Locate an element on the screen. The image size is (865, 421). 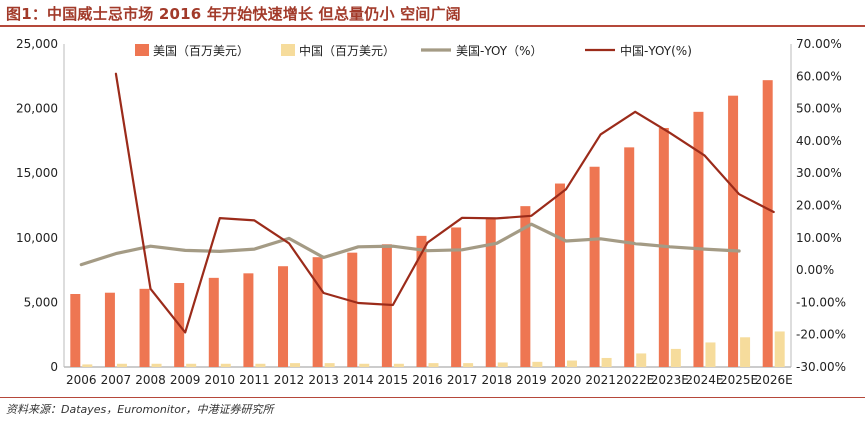
right-tick-label: 30.00% is located at coordinates (819, 173).